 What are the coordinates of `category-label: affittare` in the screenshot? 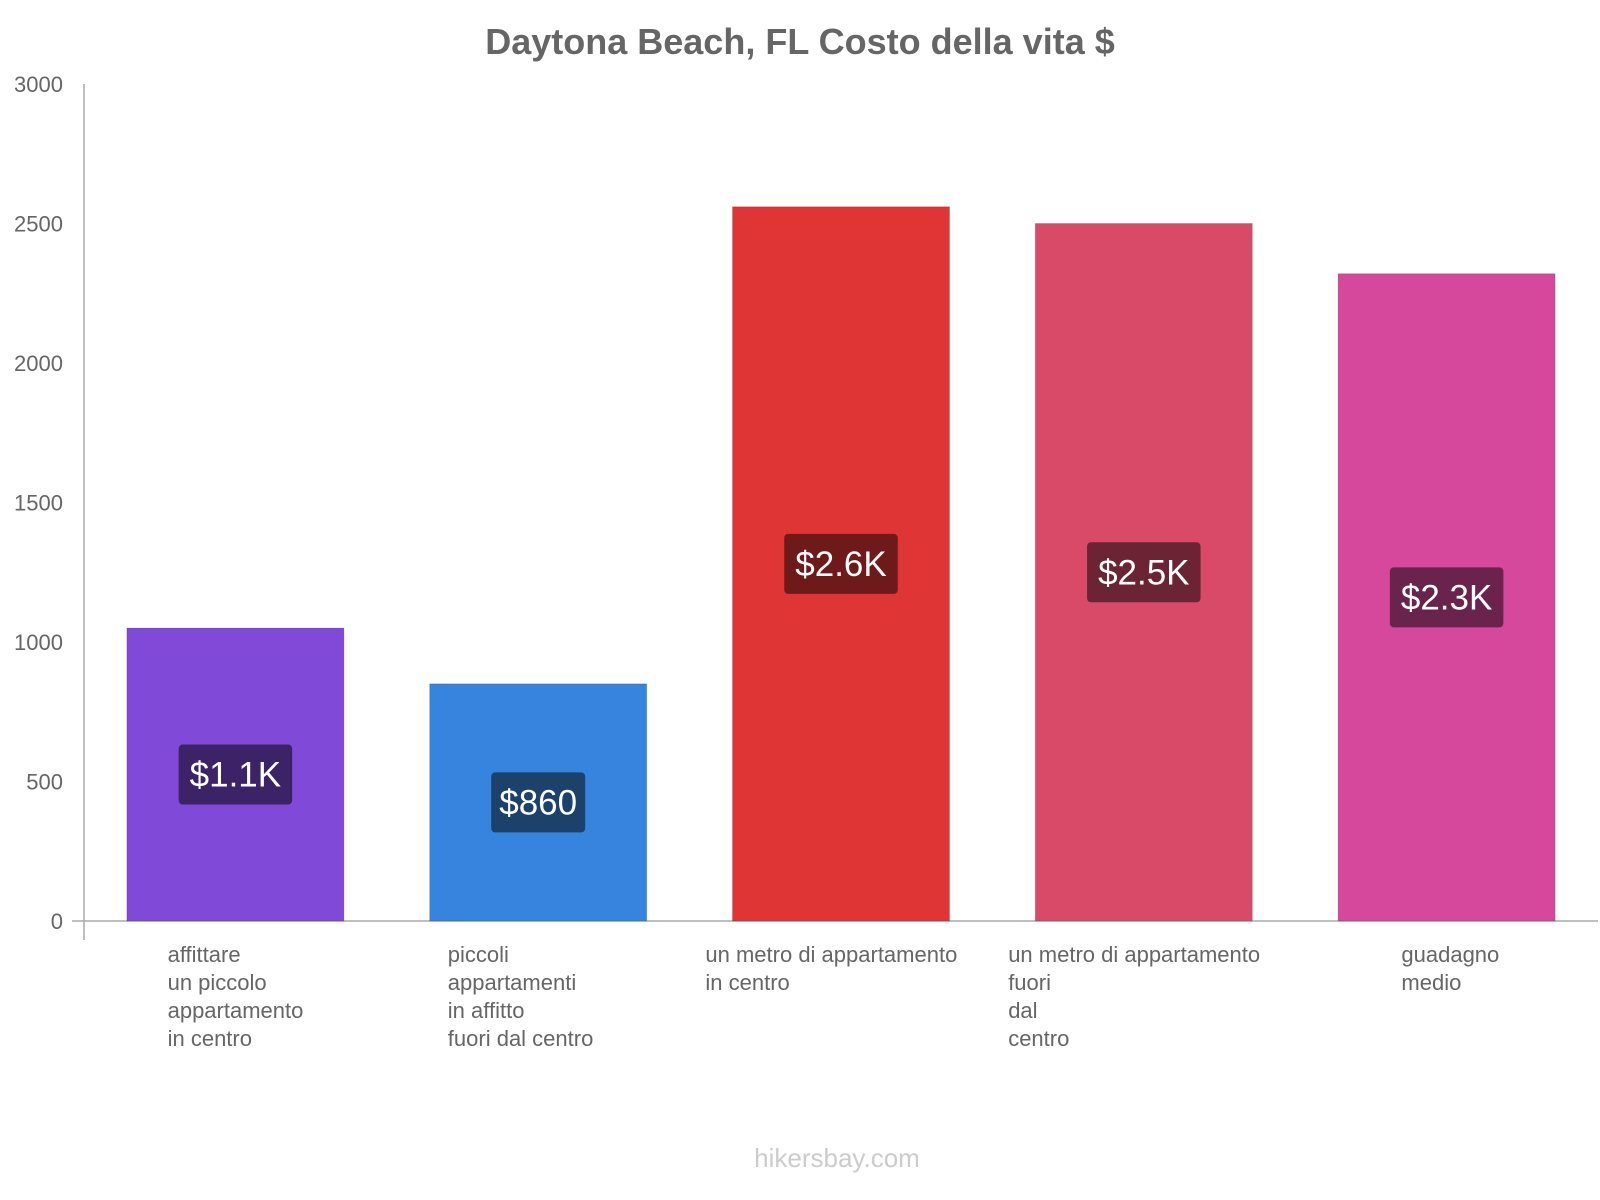 It's located at (204, 954).